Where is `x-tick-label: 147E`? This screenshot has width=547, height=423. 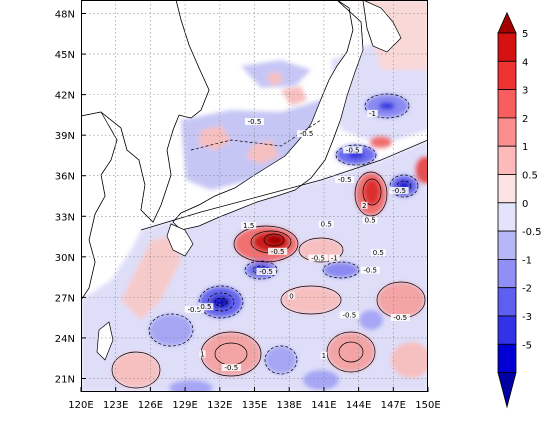 x-tick-label: 147E is located at coordinates (393, 405).